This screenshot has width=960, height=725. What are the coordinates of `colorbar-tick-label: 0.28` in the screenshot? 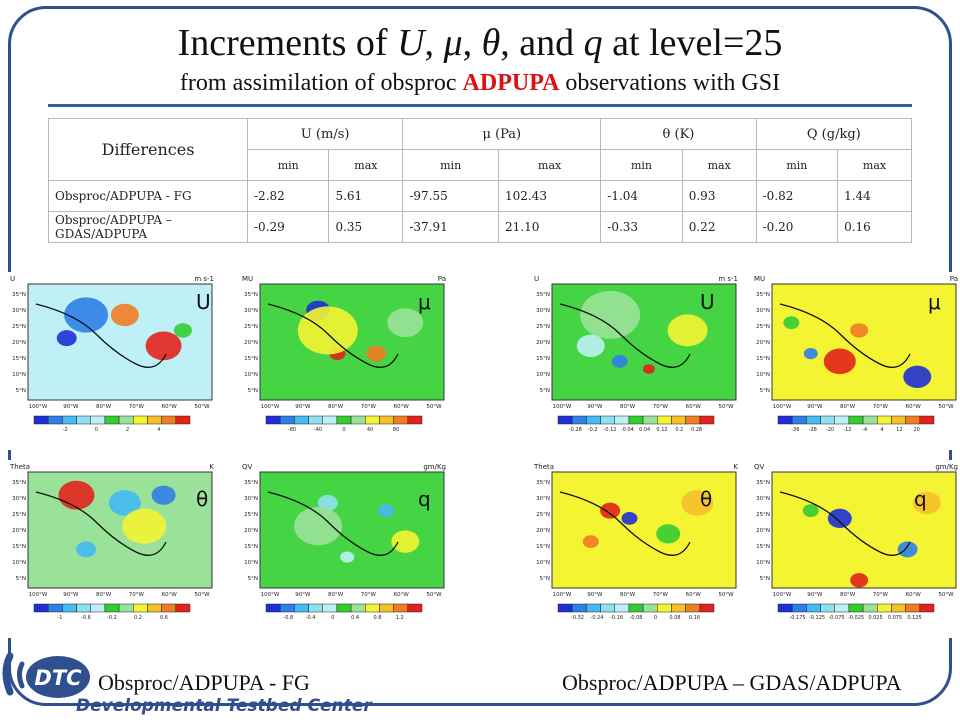 It's located at (696, 430).